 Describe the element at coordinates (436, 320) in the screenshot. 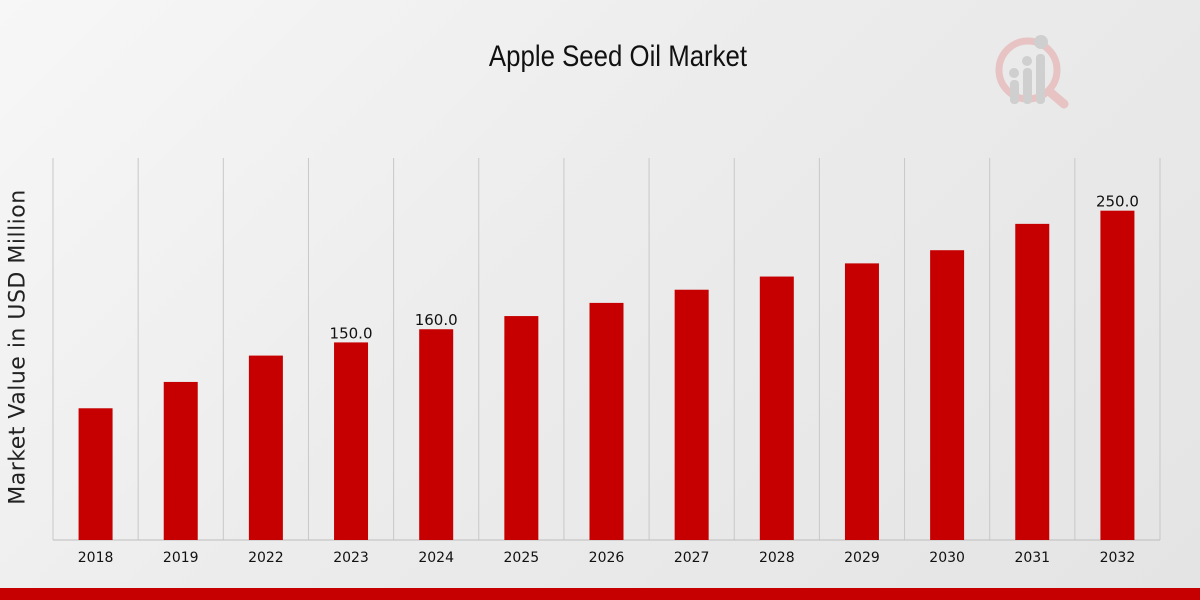

I see `data-label-2024: 160.0` at that location.